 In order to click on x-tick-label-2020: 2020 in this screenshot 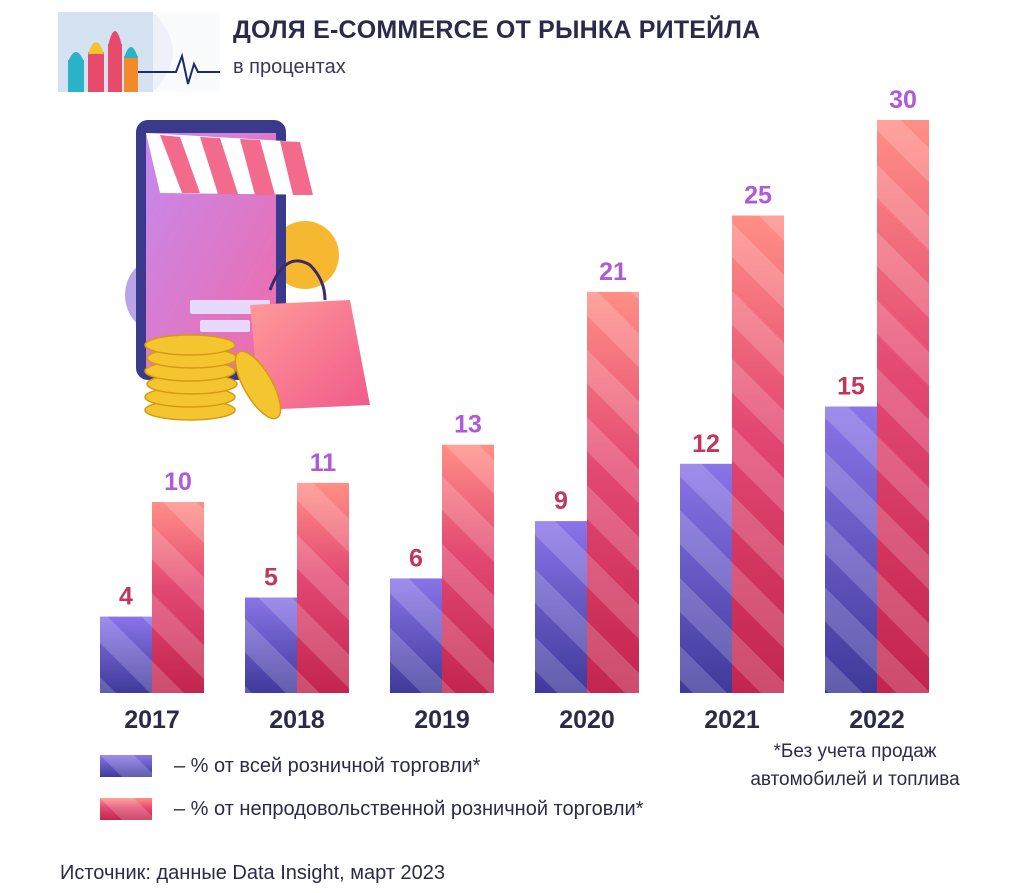, I will do `click(587, 720)`.